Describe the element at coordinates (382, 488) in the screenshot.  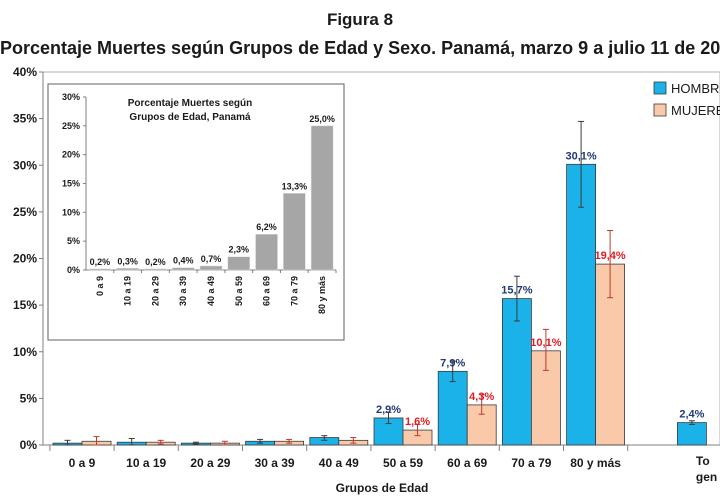
I see `x-axis-title: Grupos de Edad` at that location.